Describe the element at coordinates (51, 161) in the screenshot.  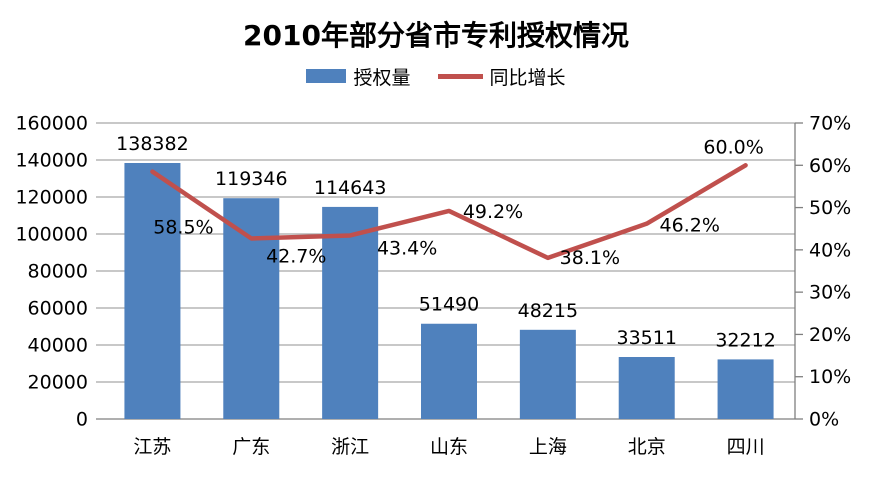
I see `left-axis-tick-label: 140000` at that location.